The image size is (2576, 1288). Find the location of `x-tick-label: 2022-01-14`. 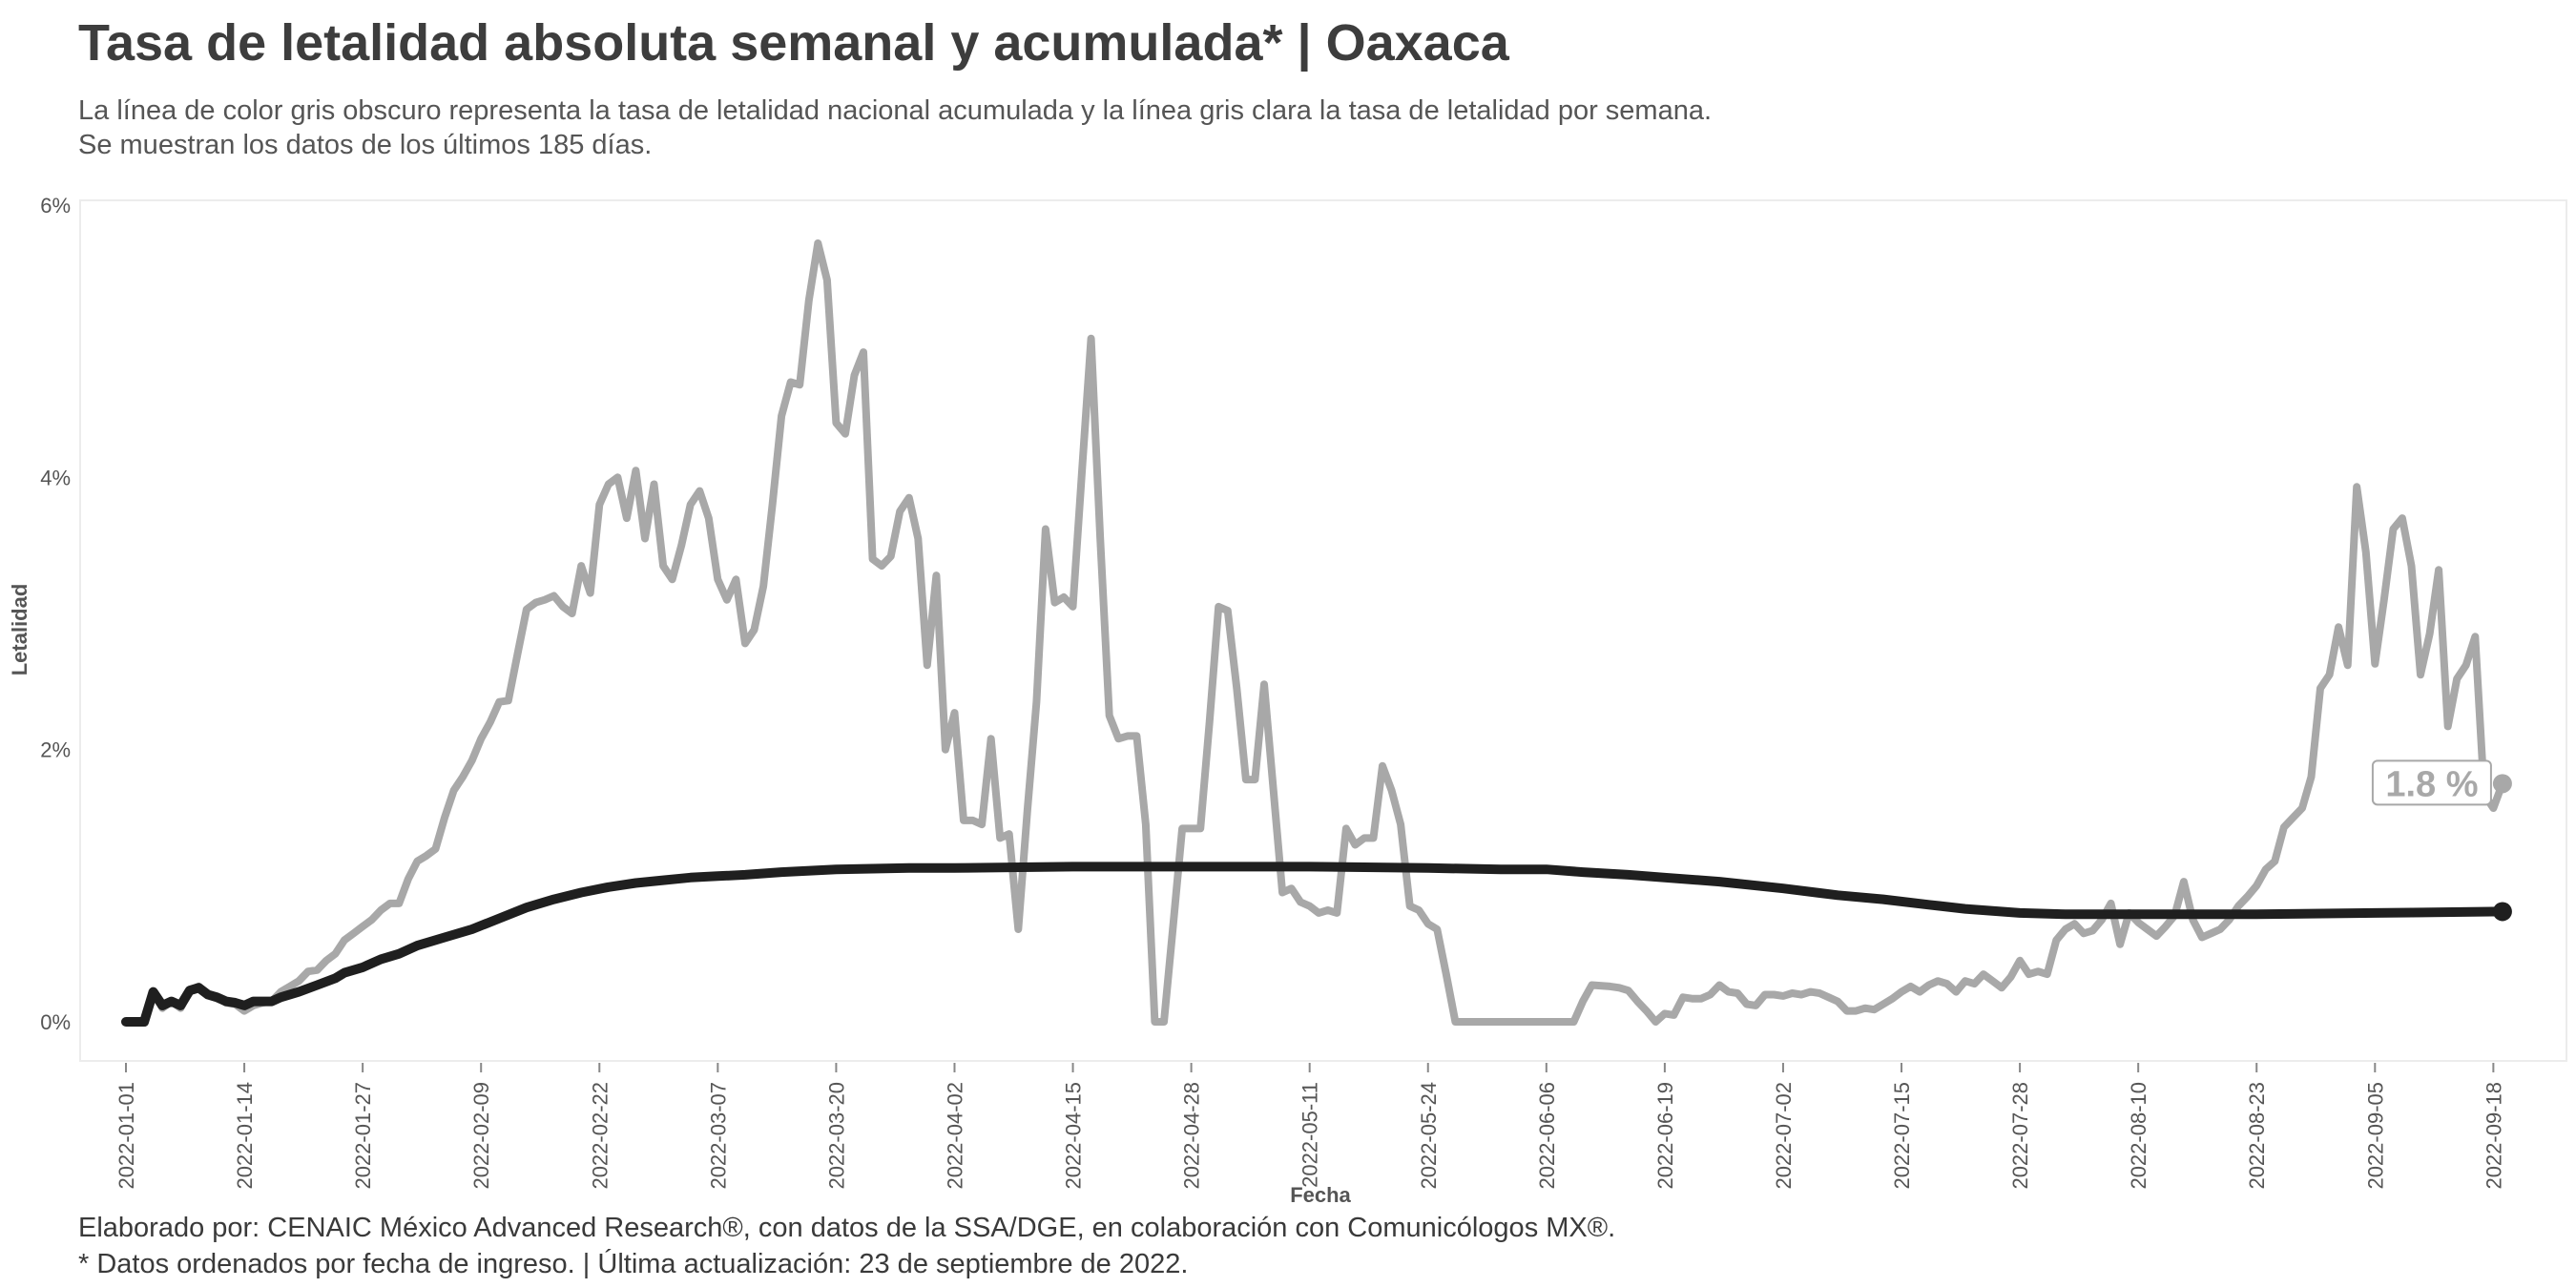

x-tick-label: 2022-01-14 is located at coordinates (245, 1136).